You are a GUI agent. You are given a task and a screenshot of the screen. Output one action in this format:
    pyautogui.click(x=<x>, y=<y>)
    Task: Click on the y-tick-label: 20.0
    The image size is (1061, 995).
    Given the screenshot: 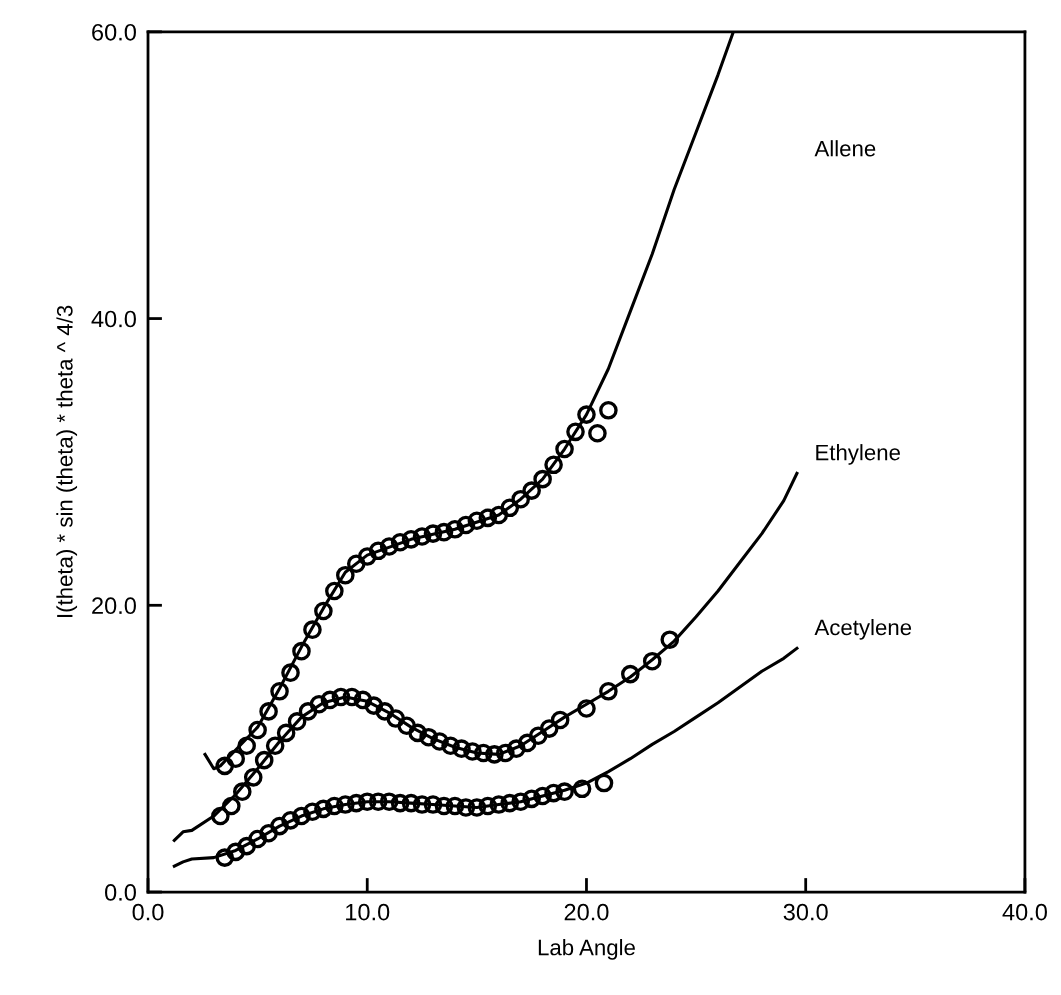 What is the action you would take?
    pyautogui.click(x=114, y=606)
    